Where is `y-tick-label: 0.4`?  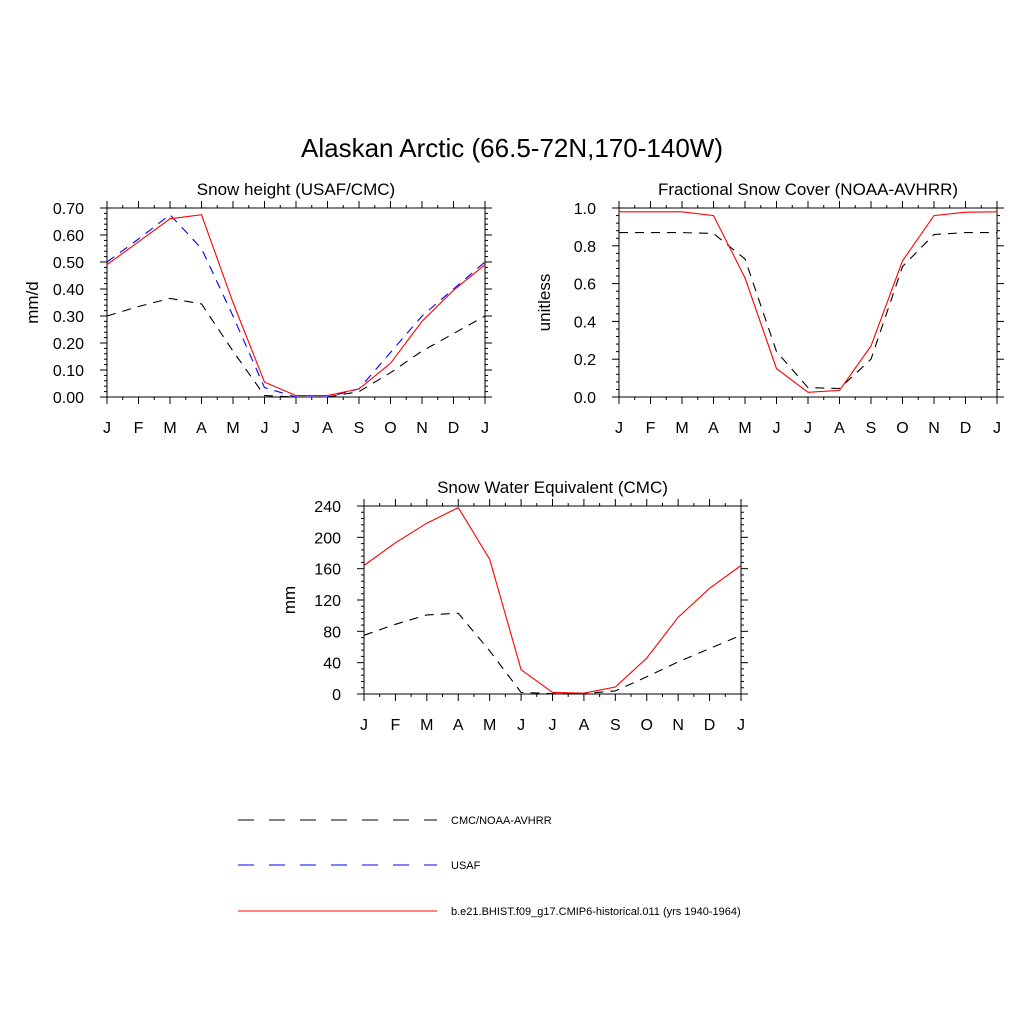 y-tick-label: 0.4 is located at coordinates (585, 322).